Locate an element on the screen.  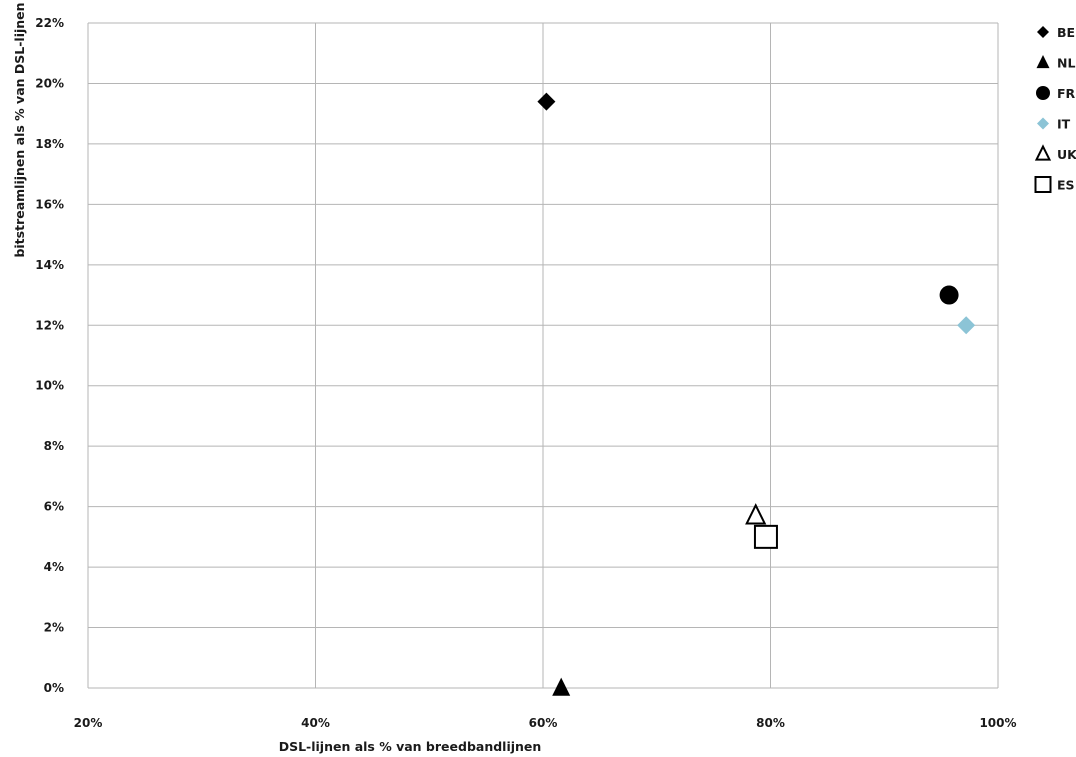
y-tick-label: 16% is located at coordinates (49, 204).